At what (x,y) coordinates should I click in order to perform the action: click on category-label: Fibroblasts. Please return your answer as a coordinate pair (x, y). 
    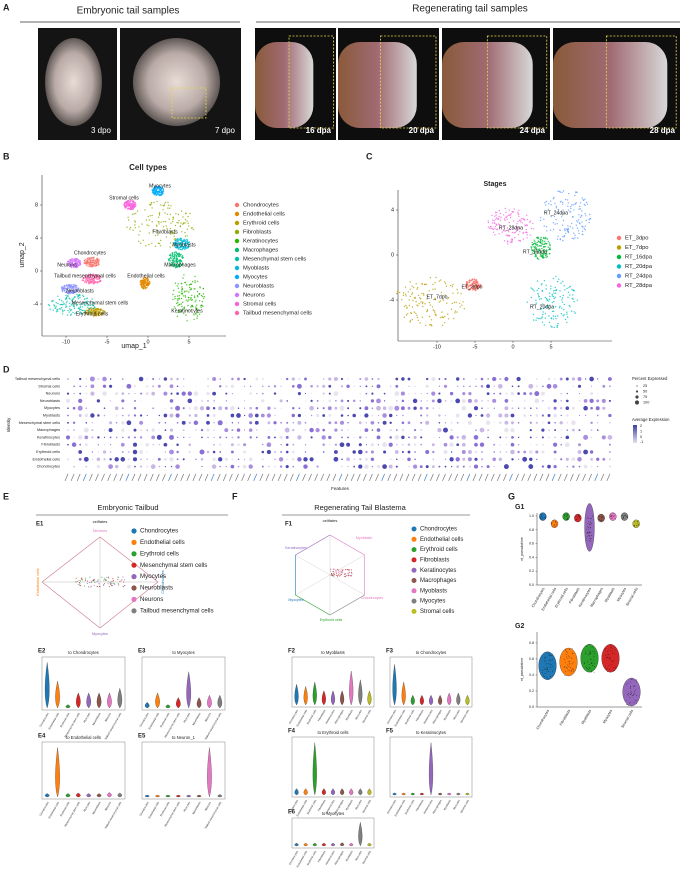
    Looking at the image, I should click on (574, 595).